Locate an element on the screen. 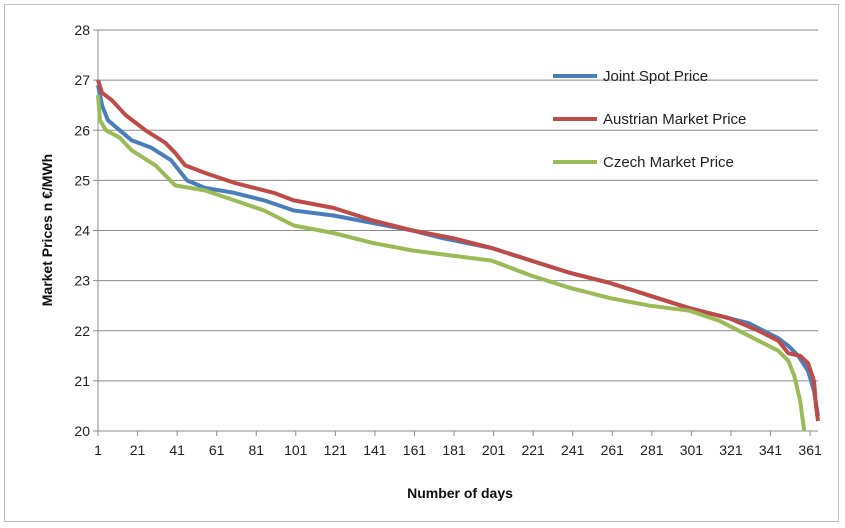 This screenshot has height=528, width=845. x-tick-label-101: 101 is located at coordinates (296, 450).